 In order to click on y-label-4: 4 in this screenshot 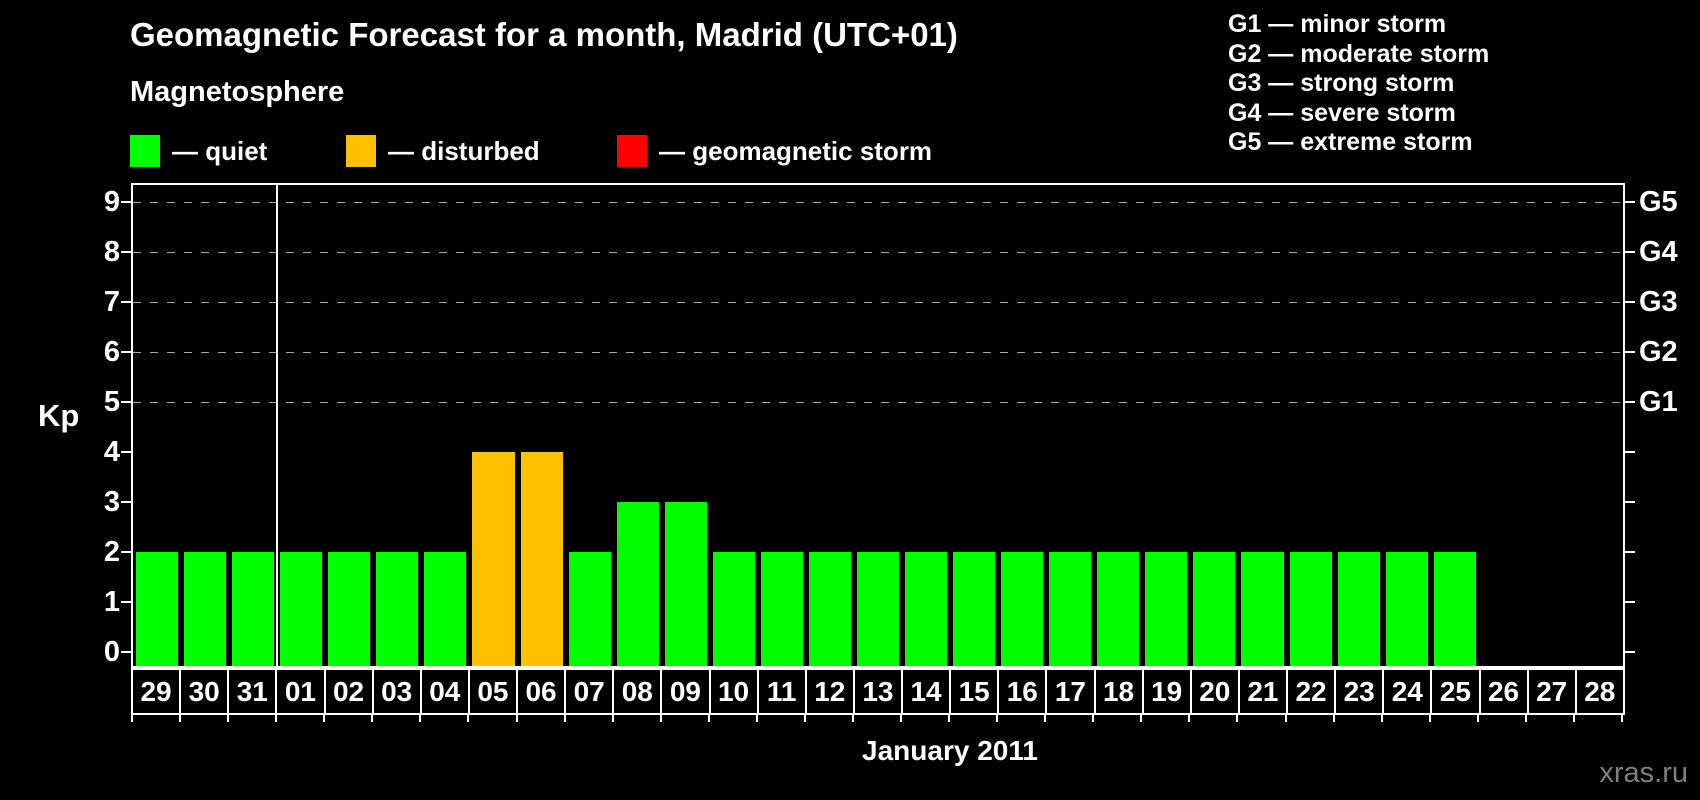, I will do `click(111, 452)`.